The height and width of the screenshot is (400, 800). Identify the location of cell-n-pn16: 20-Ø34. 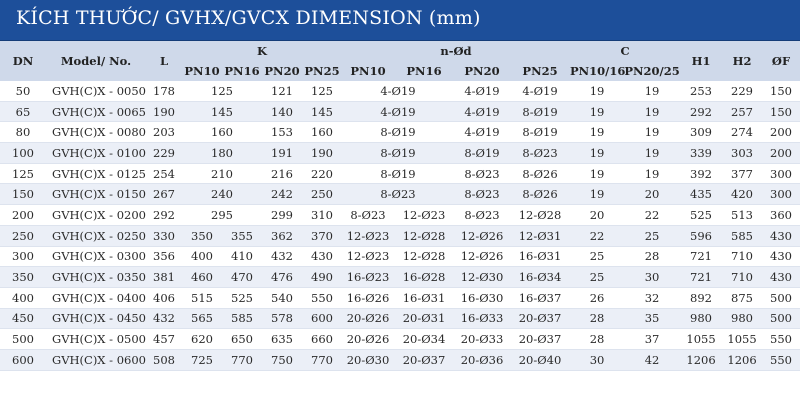
(424, 339).